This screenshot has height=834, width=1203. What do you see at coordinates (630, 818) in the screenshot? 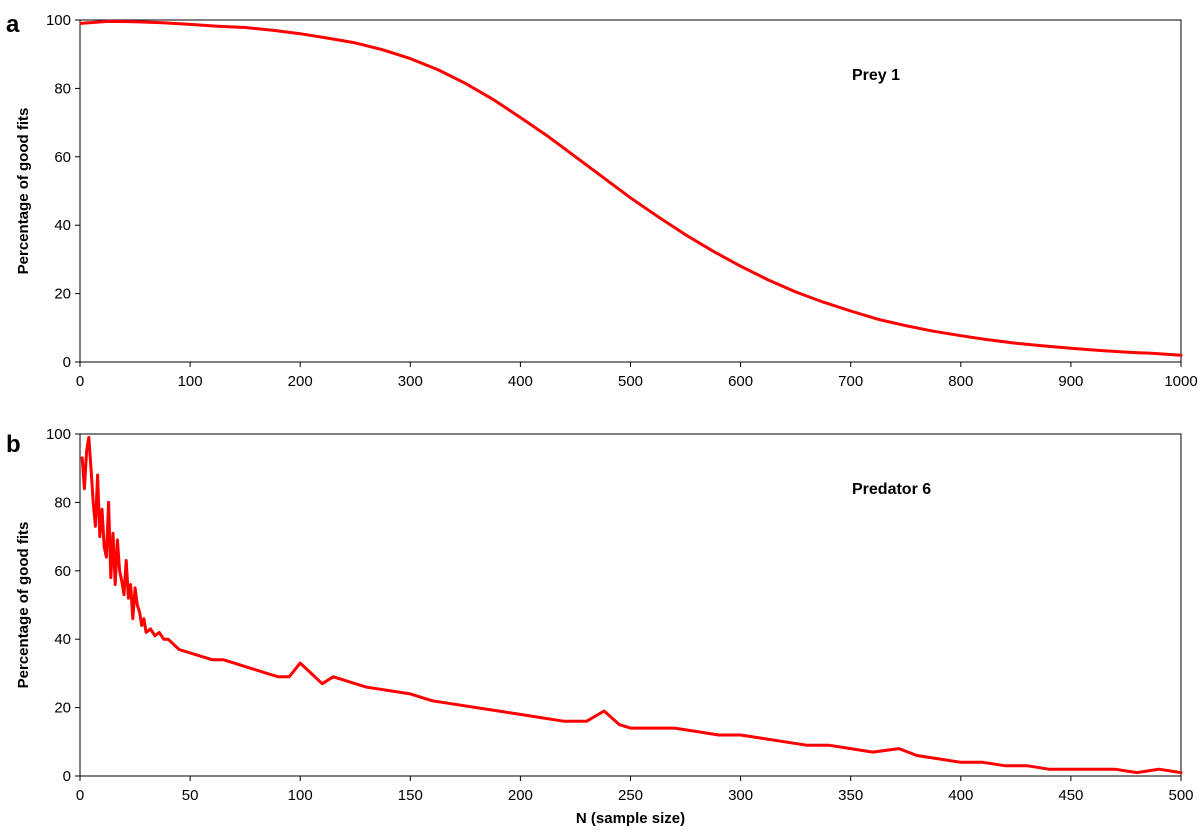
I see `x-axis-title: N (sample size)` at bounding box center [630, 818].